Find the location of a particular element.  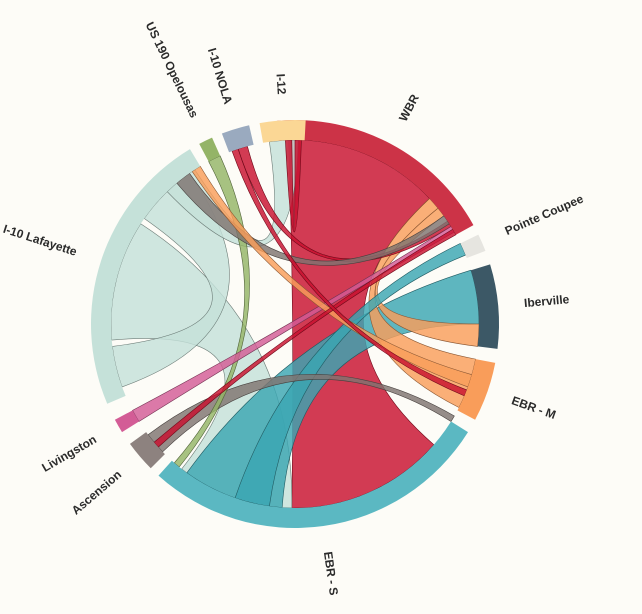

group-label-ebr-m: EBR - M is located at coordinates (534, 407).